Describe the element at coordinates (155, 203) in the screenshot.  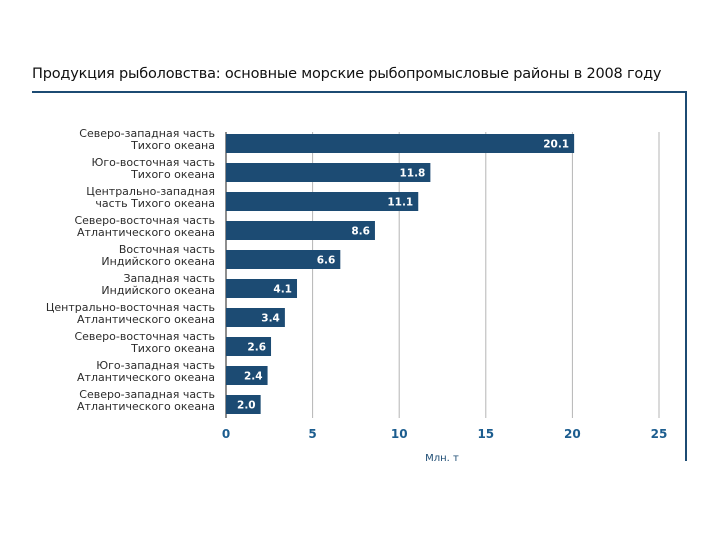
I see `category-label: часть Тихого океана` at that location.